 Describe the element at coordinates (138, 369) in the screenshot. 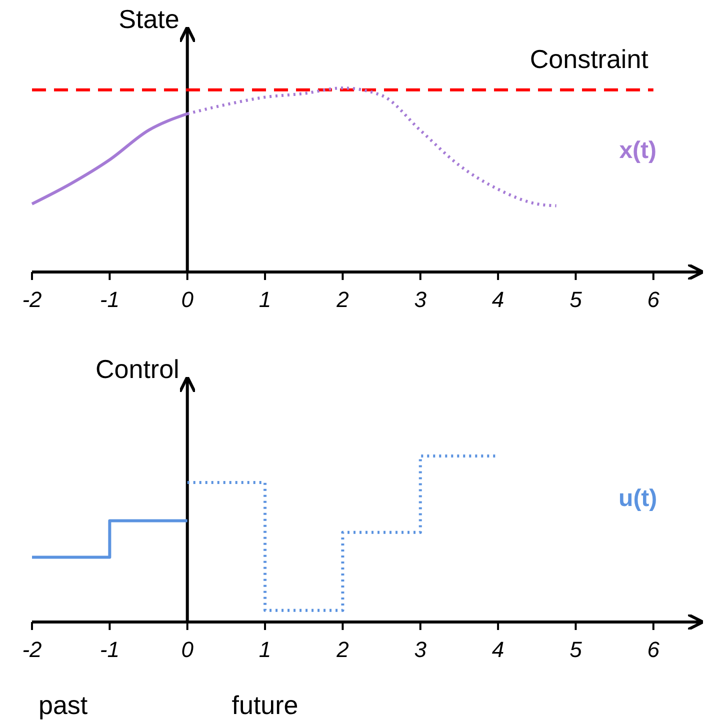

I see `y-axis-title: Control` at that location.